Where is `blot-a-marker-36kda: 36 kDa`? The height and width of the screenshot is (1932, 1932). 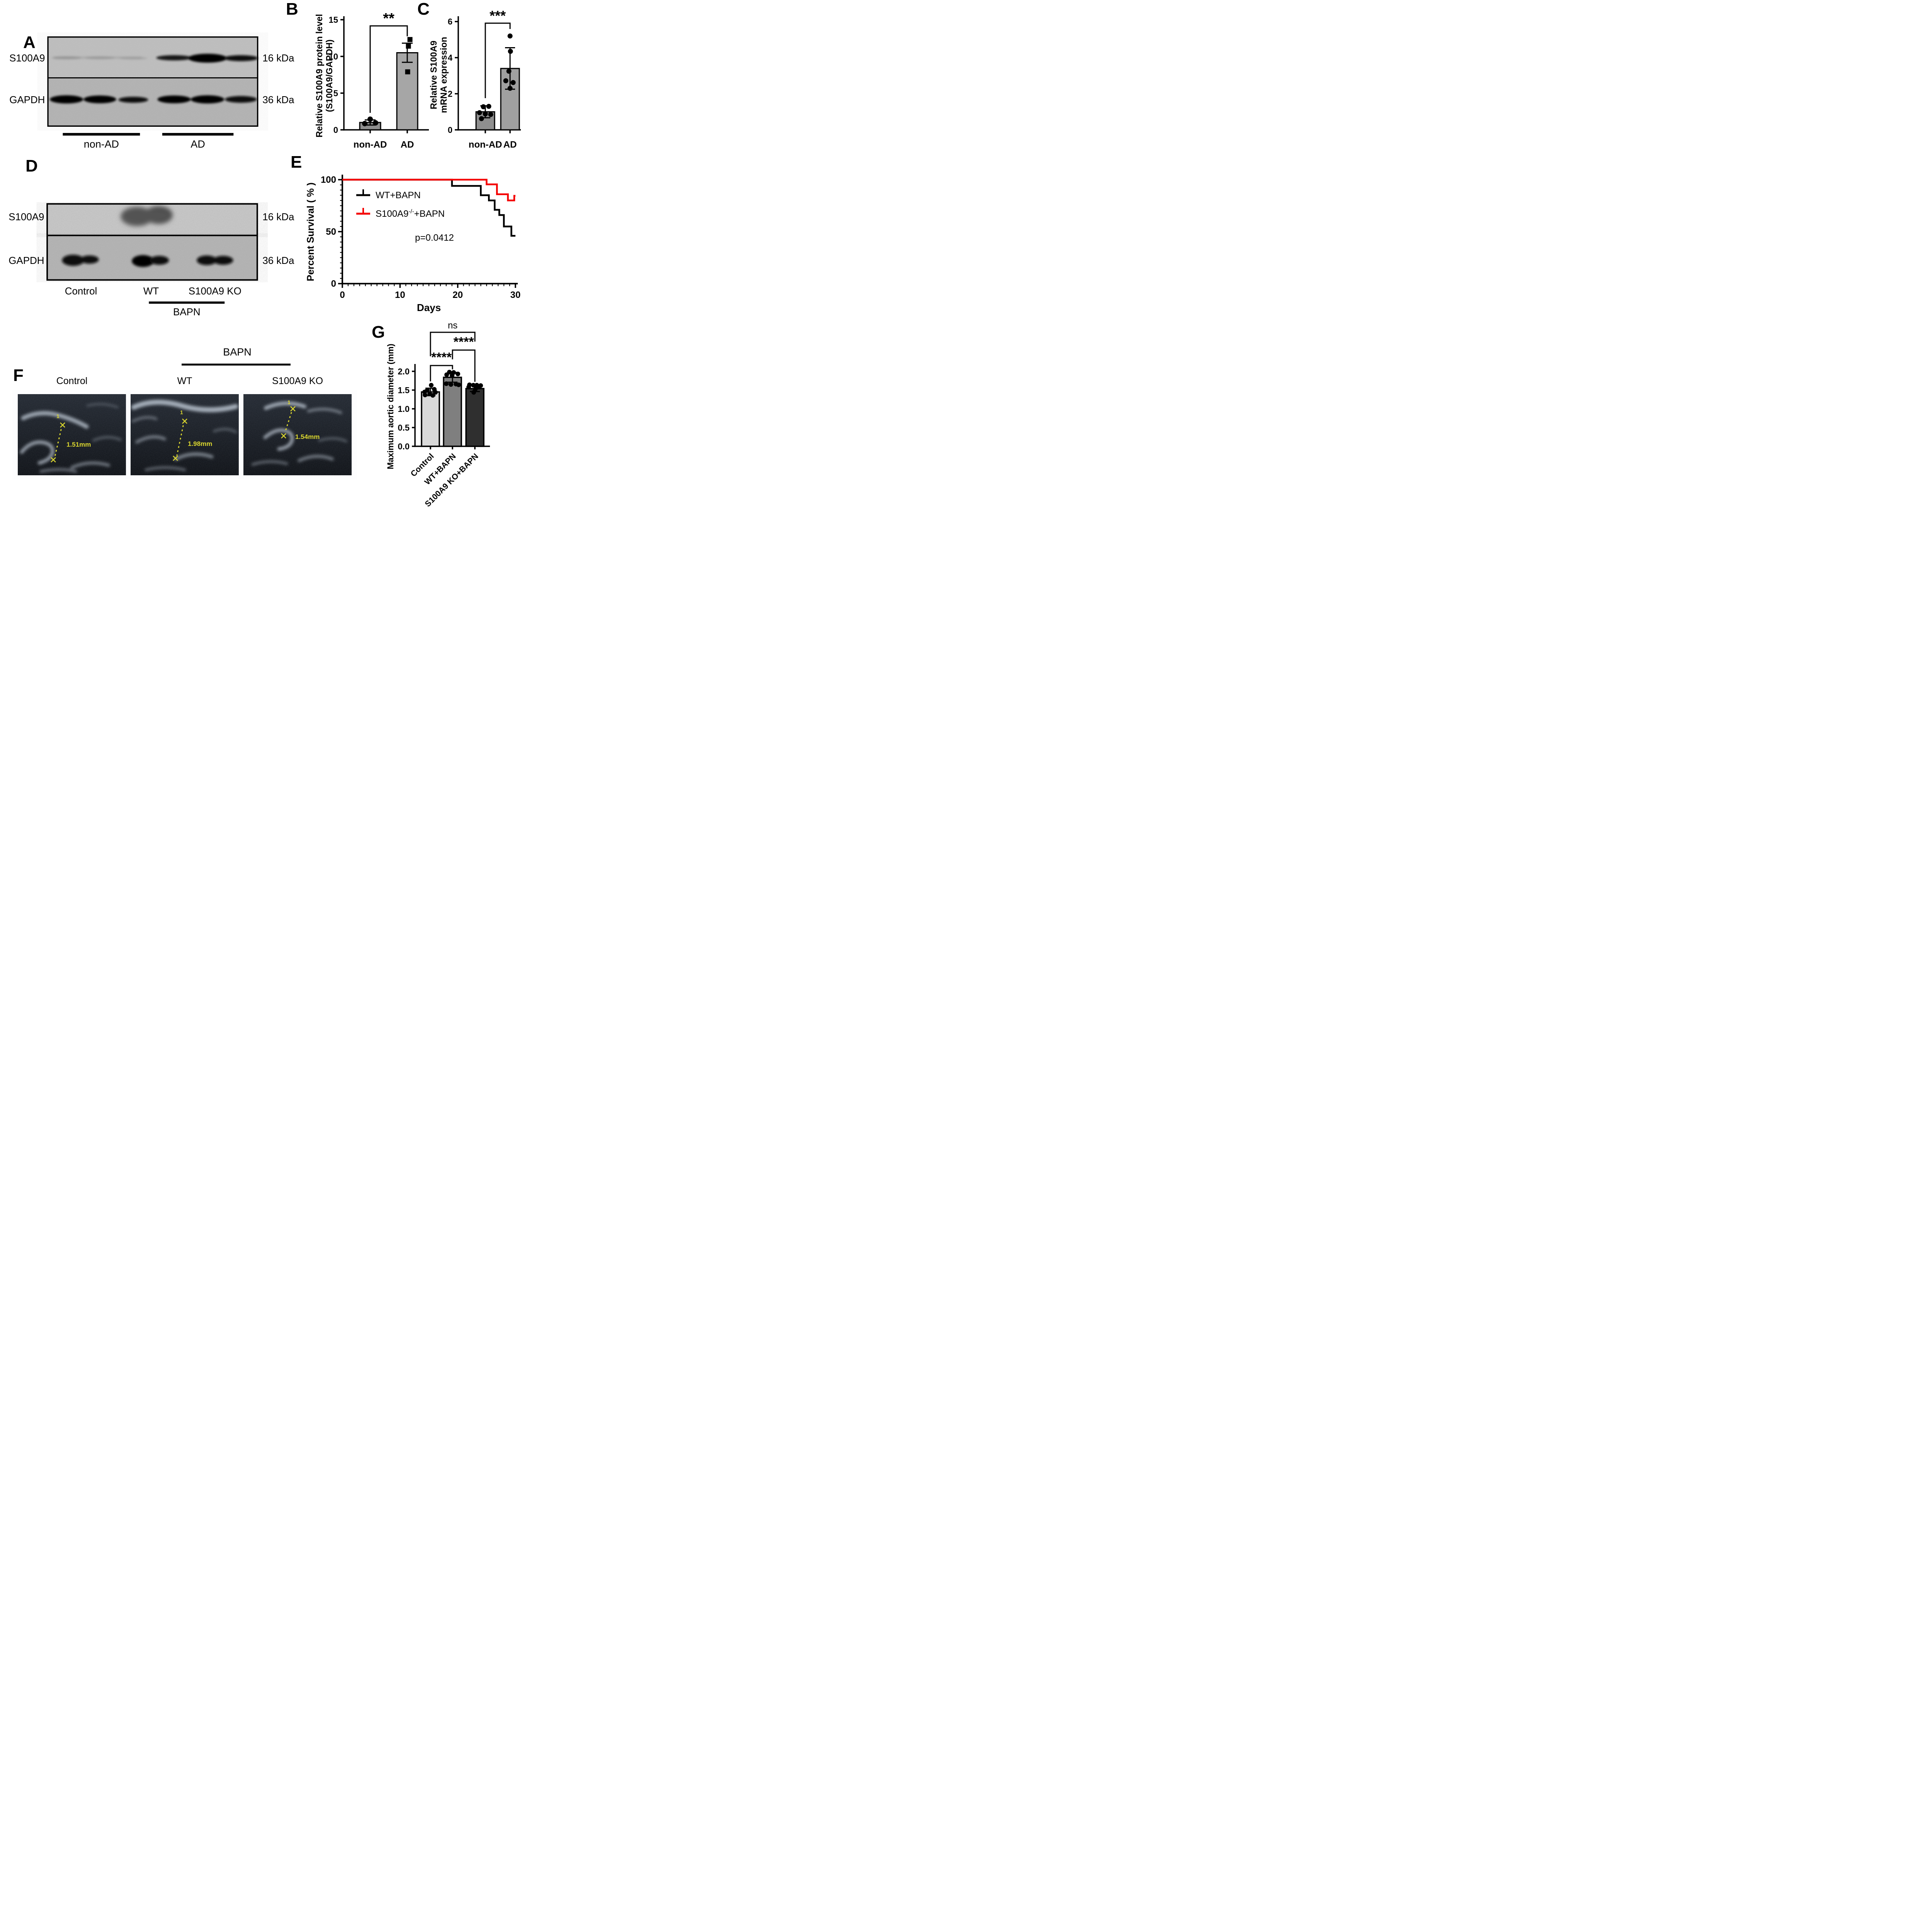
blot-a-marker-36kda: 36 kDa is located at coordinates (278, 100).